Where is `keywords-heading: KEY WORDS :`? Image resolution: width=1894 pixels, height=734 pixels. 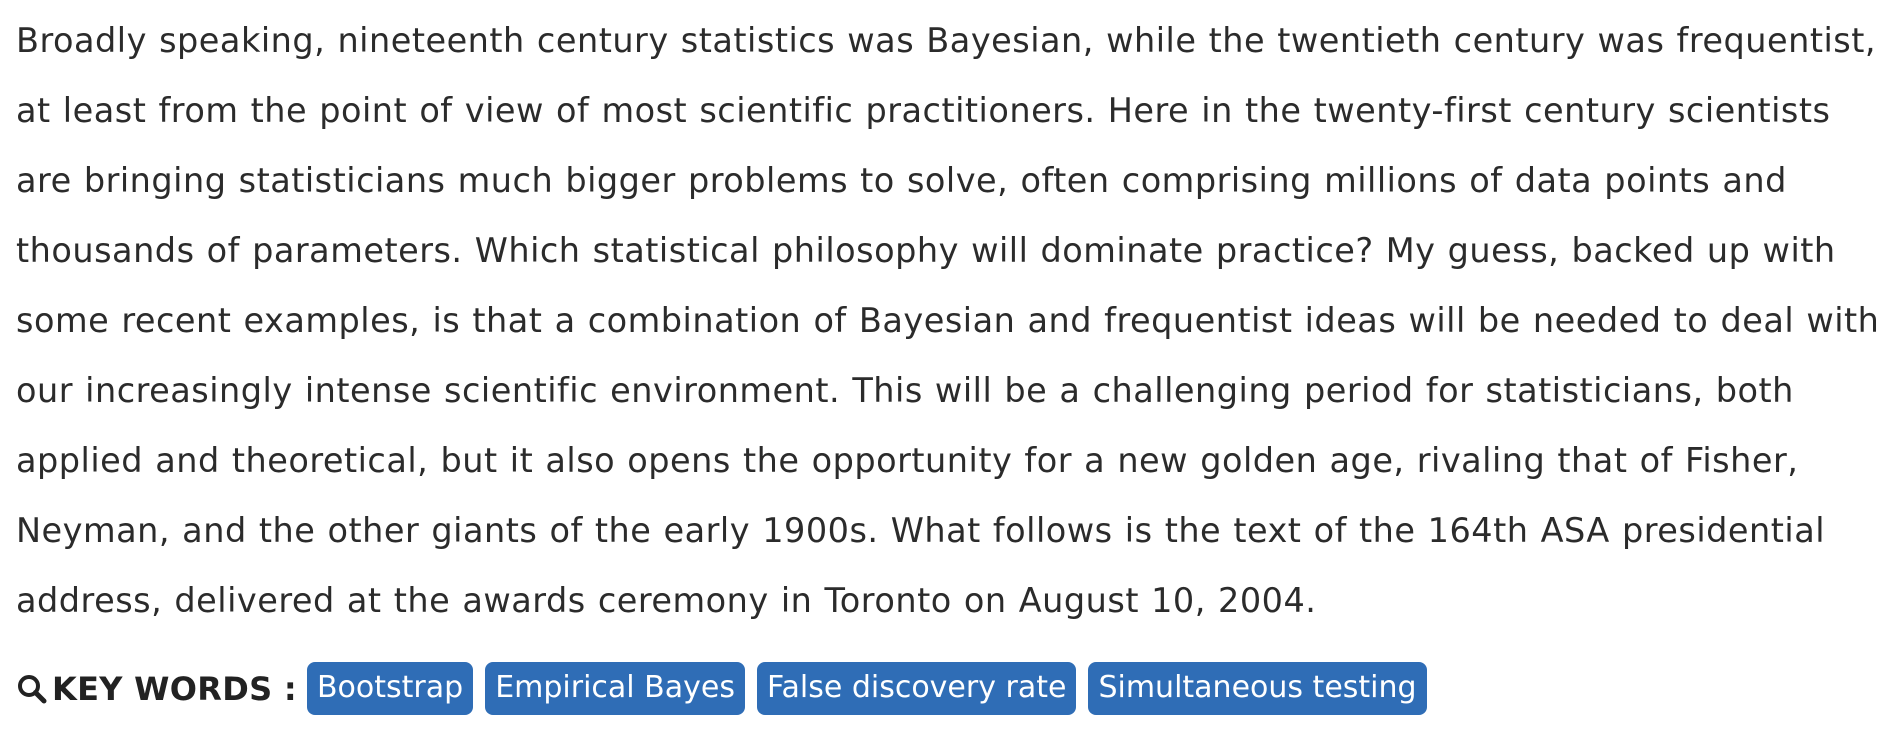 keywords-heading: KEY WORDS : is located at coordinates (156, 689).